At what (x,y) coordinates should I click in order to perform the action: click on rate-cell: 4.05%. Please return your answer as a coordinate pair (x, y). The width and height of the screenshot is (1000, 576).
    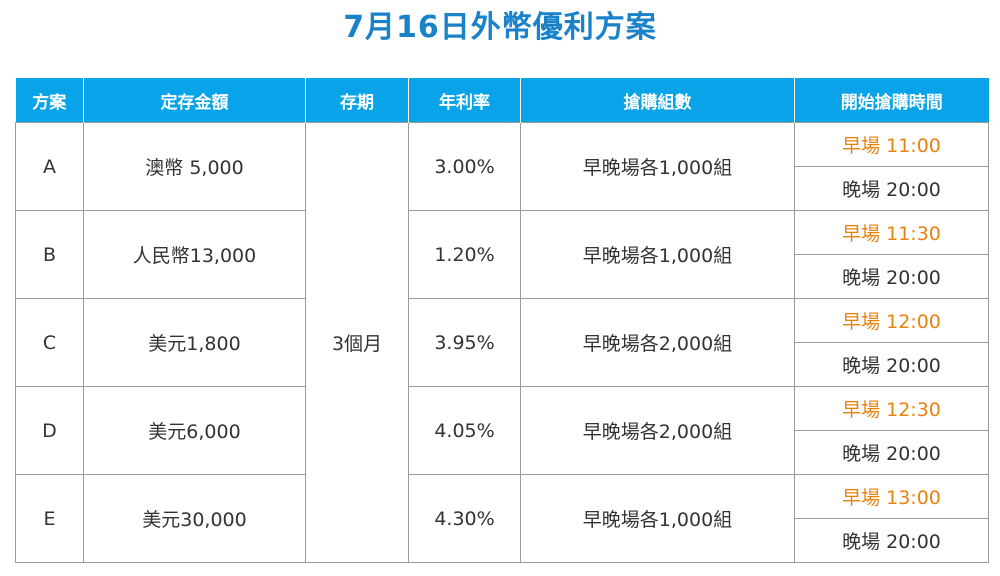
    Looking at the image, I should click on (464, 430).